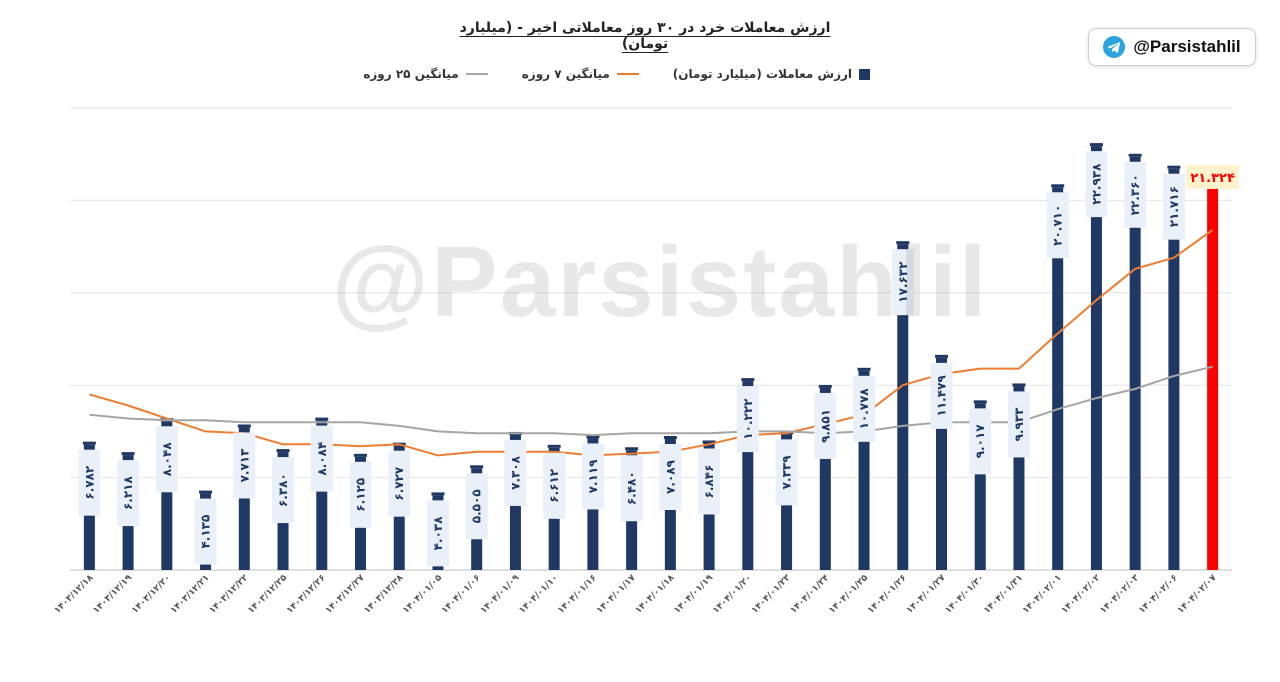 This screenshot has width=1280, height=682. Describe the element at coordinates (206, 532) in the screenshot. I see `data-label: ۴.۱۳۵` at that location.